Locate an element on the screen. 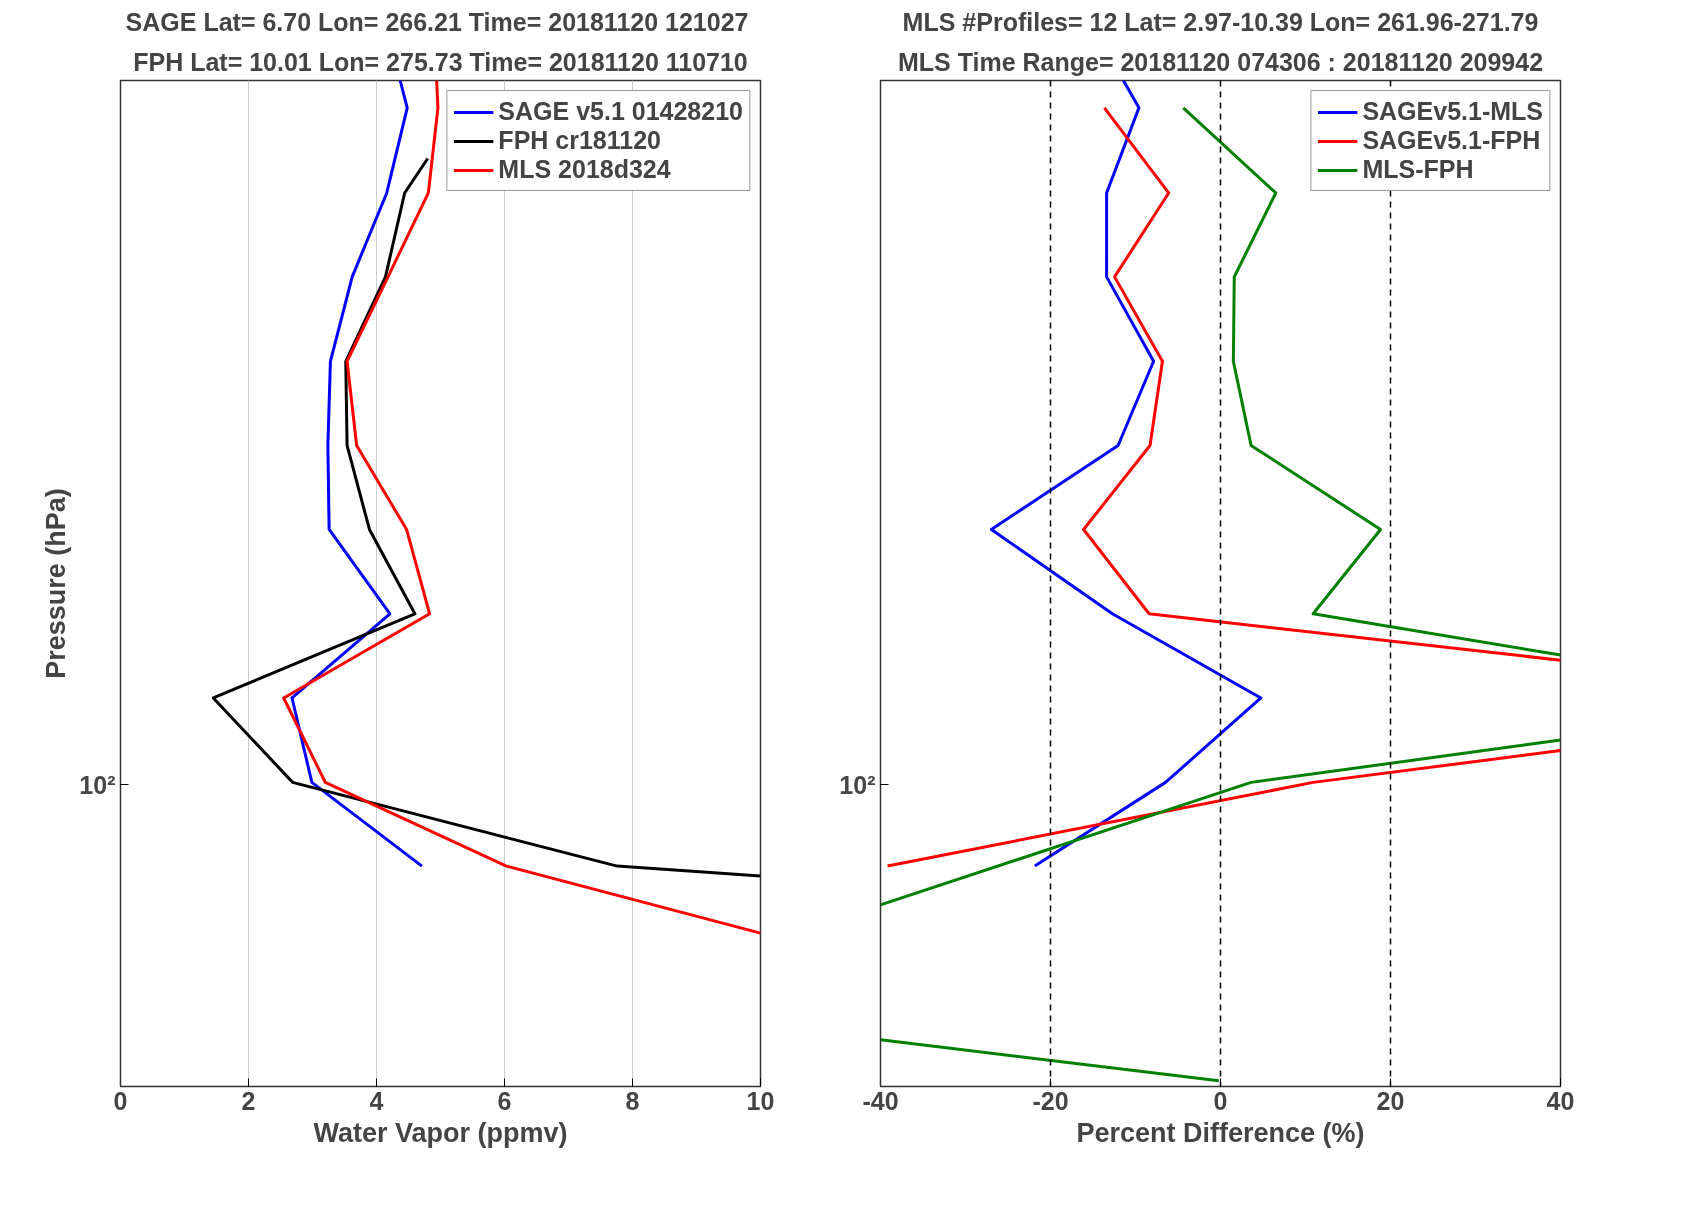  x-tick-label: -20 is located at coordinates (1050, 1100).